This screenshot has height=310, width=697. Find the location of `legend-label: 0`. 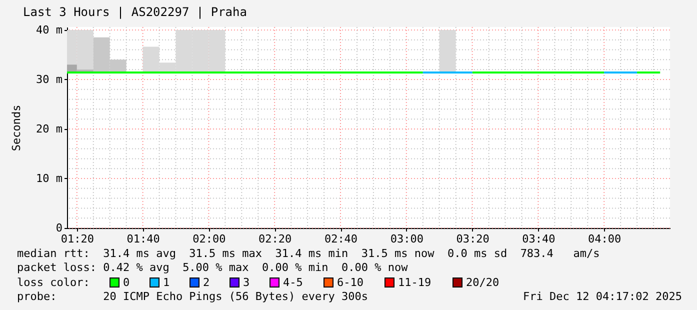

legend-label: 0 is located at coordinates (126, 282).